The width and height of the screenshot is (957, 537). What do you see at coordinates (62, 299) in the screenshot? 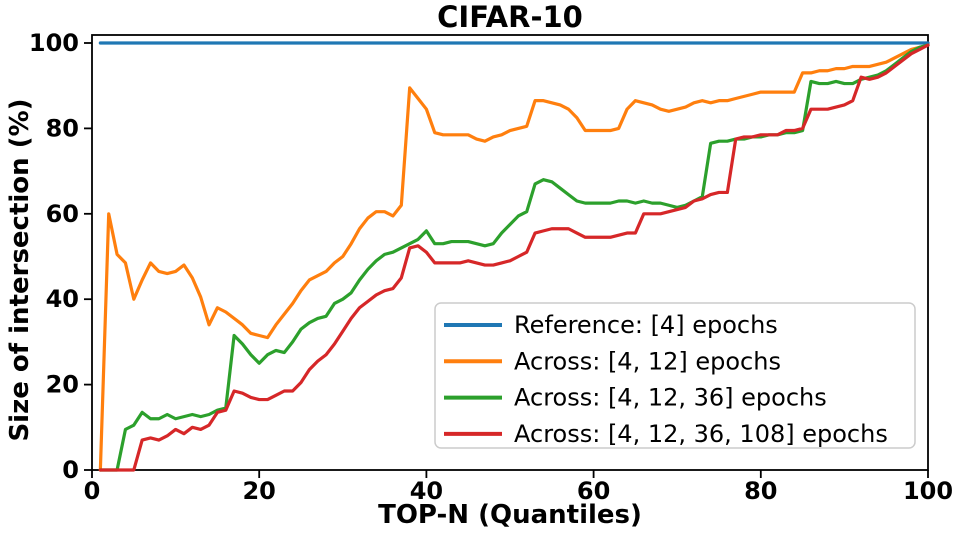
I see `y-tick-label: 40` at bounding box center [62, 299].